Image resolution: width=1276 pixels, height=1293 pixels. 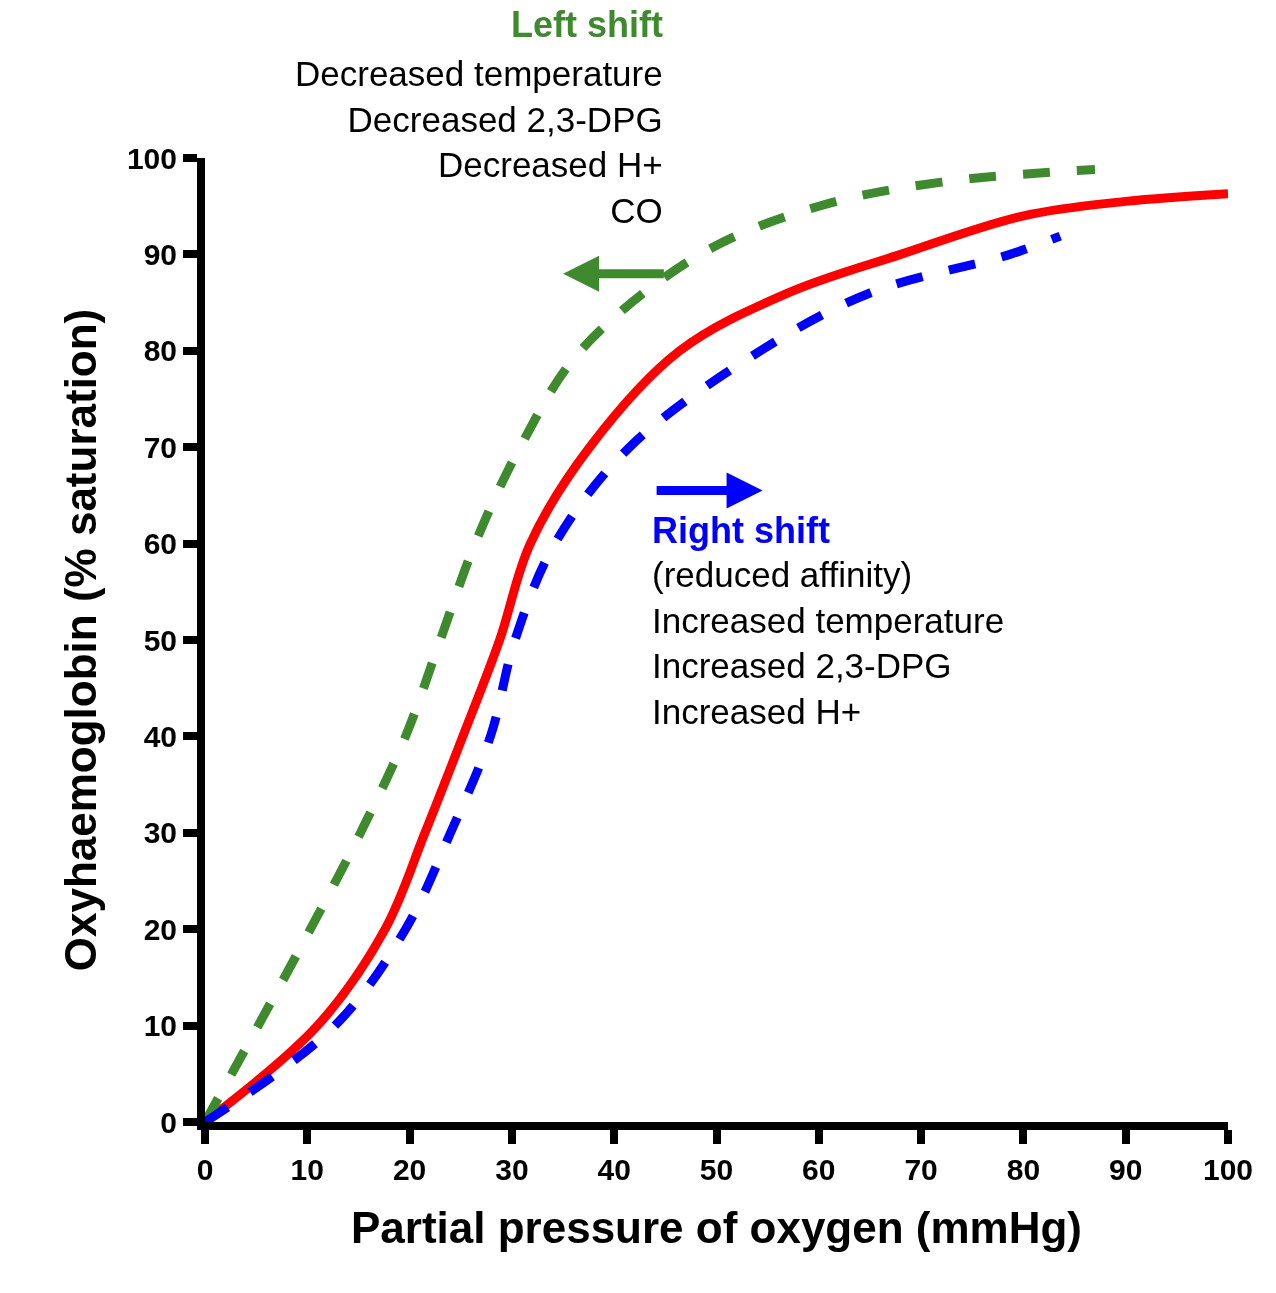 What do you see at coordinates (614, 1169) in the screenshot?
I see `x-tick-label: 40` at bounding box center [614, 1169].